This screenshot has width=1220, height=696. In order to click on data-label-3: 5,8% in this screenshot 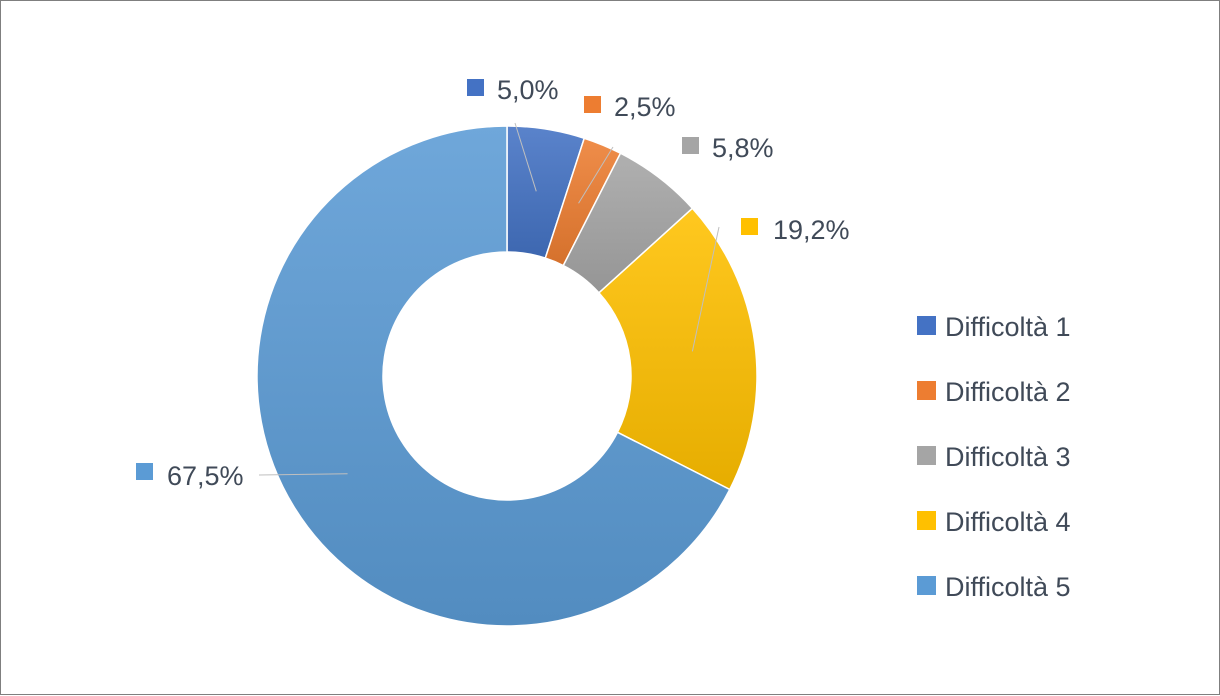, I will do `click(743, 148)`.